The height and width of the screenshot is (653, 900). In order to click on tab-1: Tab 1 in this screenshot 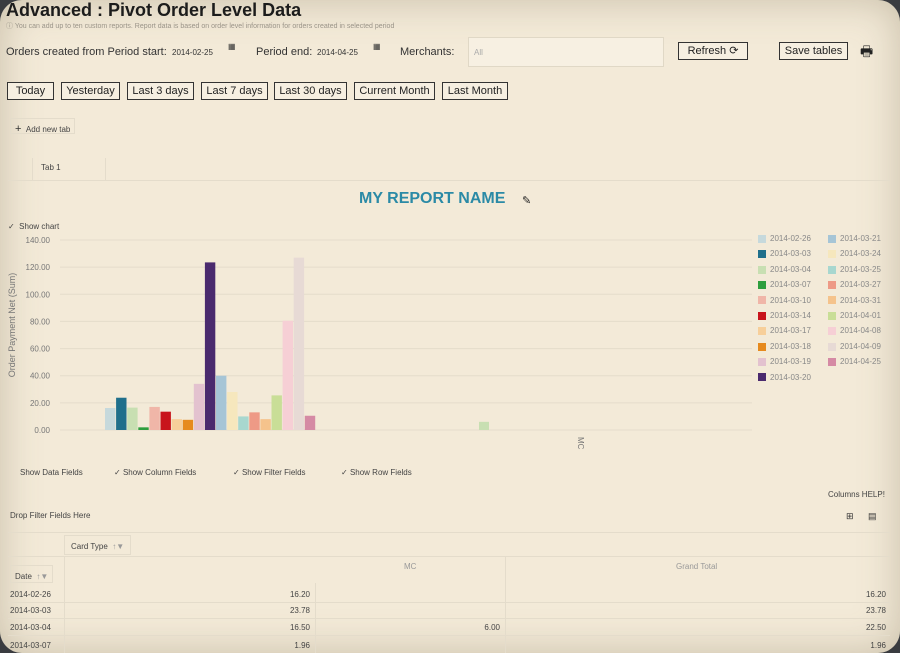, I will do `click(69, 169)`.